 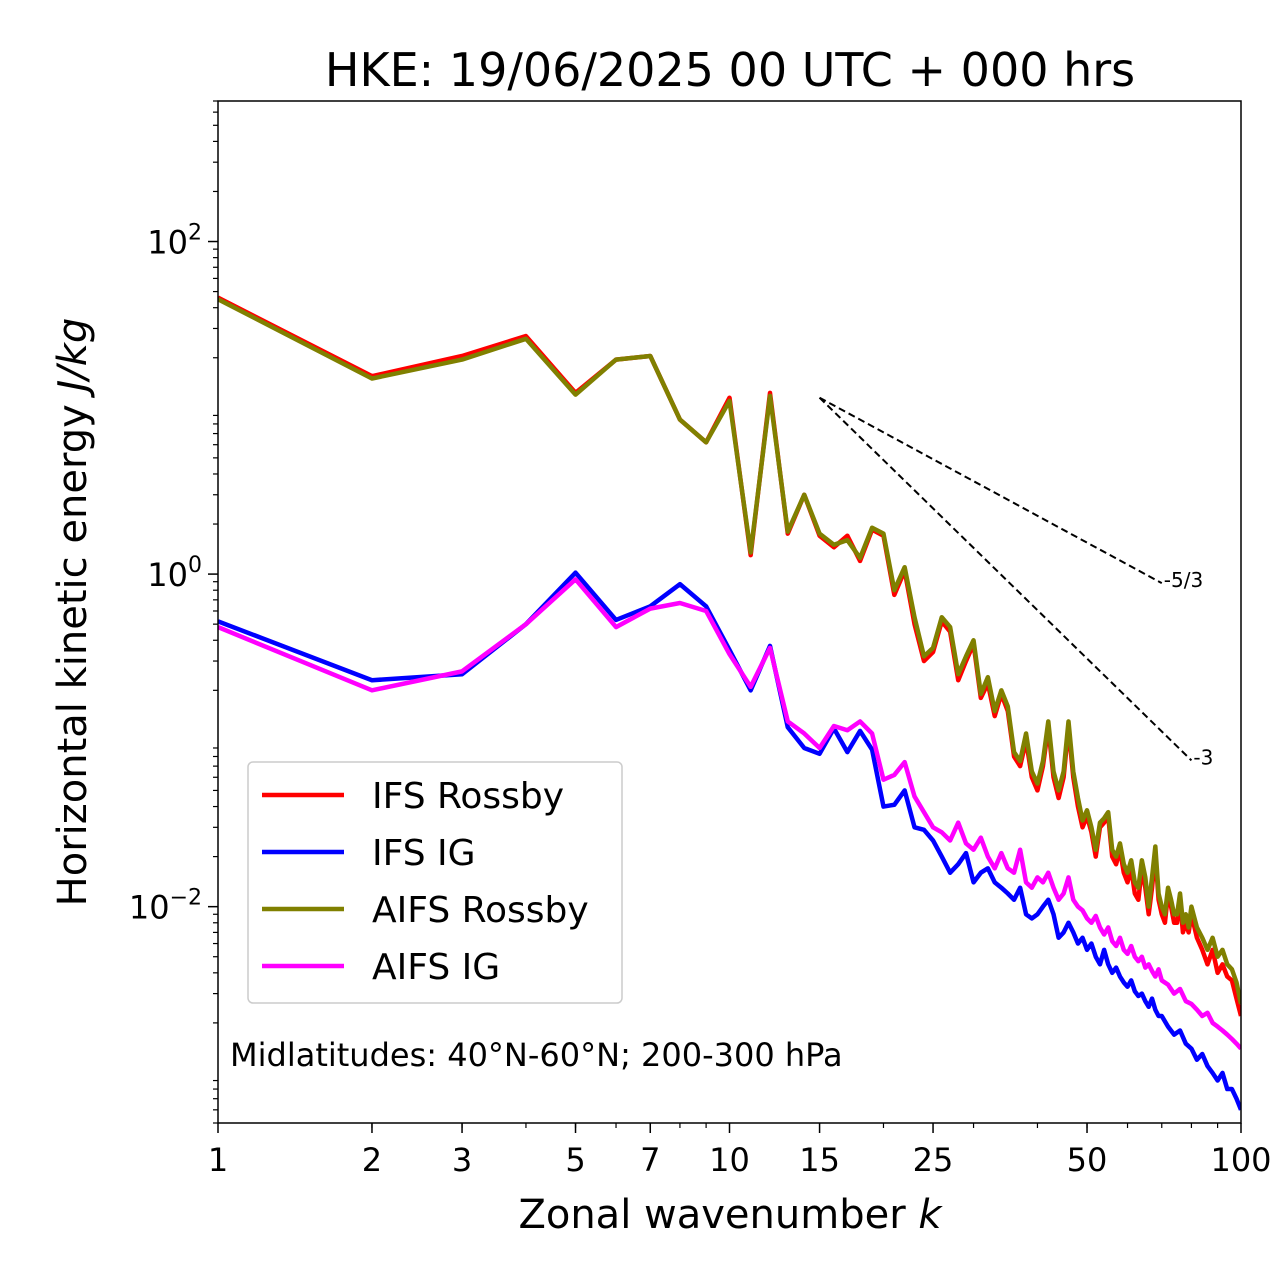 What do you see at coordinates (174, 241) in the screenshot?
I see `y-tick-label: 10²` at bounding box center [174, 241].